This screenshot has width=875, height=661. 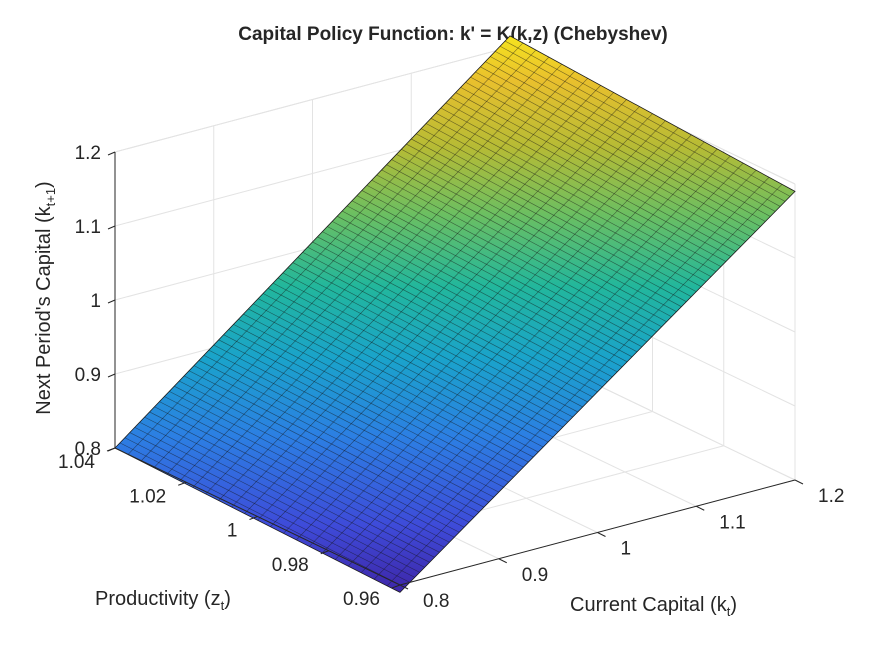 What do you see at coordinates (88, 227) in the screenshot?
I see `z-tick-label: 1.1` at bounding box center [88, 227].